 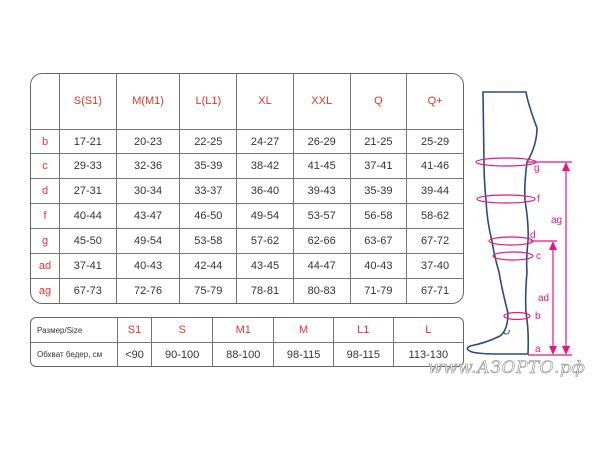 I want to click on size-table-row: ag 67-73 72-76 75-79 78-81 80-83 71-79 67-71, so click(x=247, y=290).